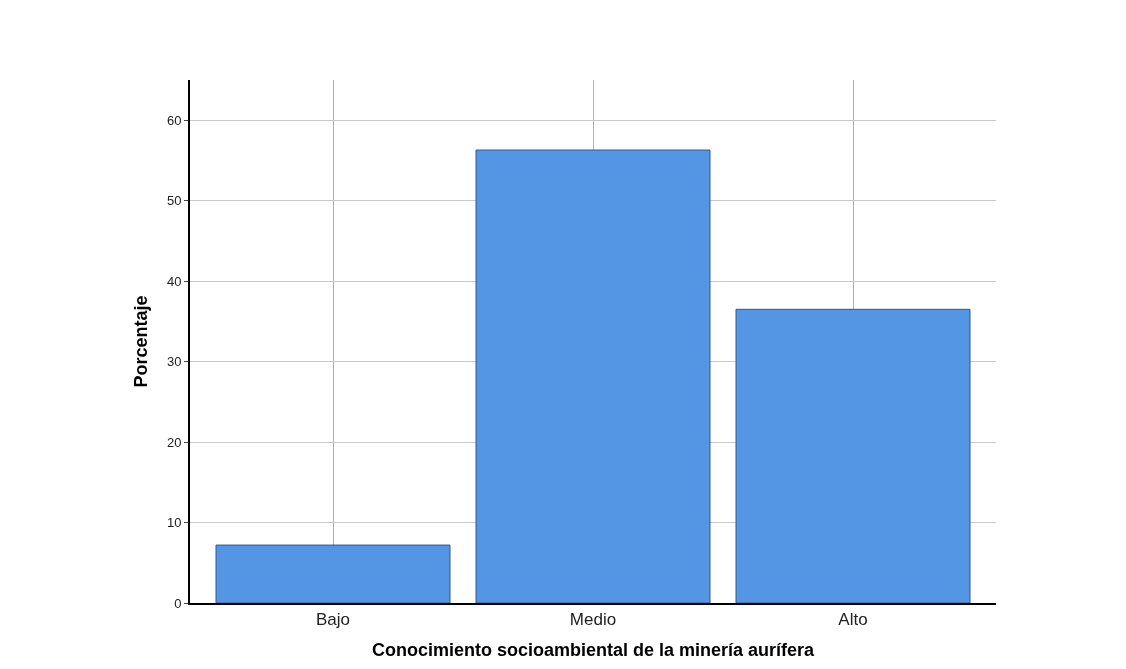 This screenshot has height=669, width=1126. I want to click on y-tick-label: 10, so click(174, 523).